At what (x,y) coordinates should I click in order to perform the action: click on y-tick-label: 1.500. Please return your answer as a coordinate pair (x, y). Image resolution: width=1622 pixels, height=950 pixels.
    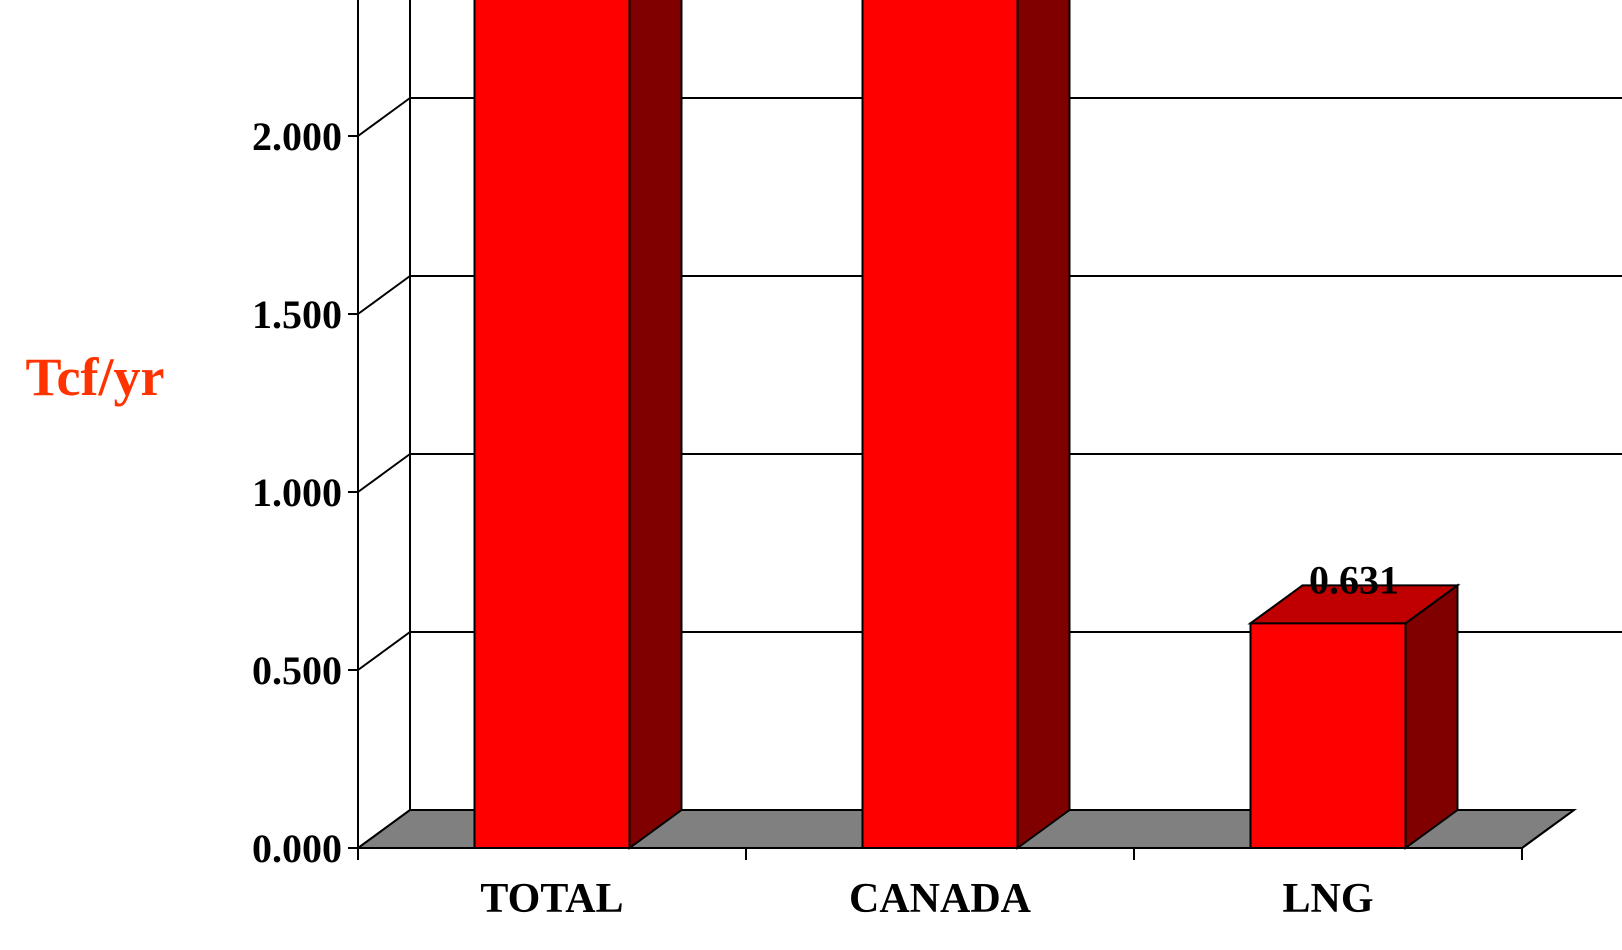
    Looking at the image, I should click on (297, 314).